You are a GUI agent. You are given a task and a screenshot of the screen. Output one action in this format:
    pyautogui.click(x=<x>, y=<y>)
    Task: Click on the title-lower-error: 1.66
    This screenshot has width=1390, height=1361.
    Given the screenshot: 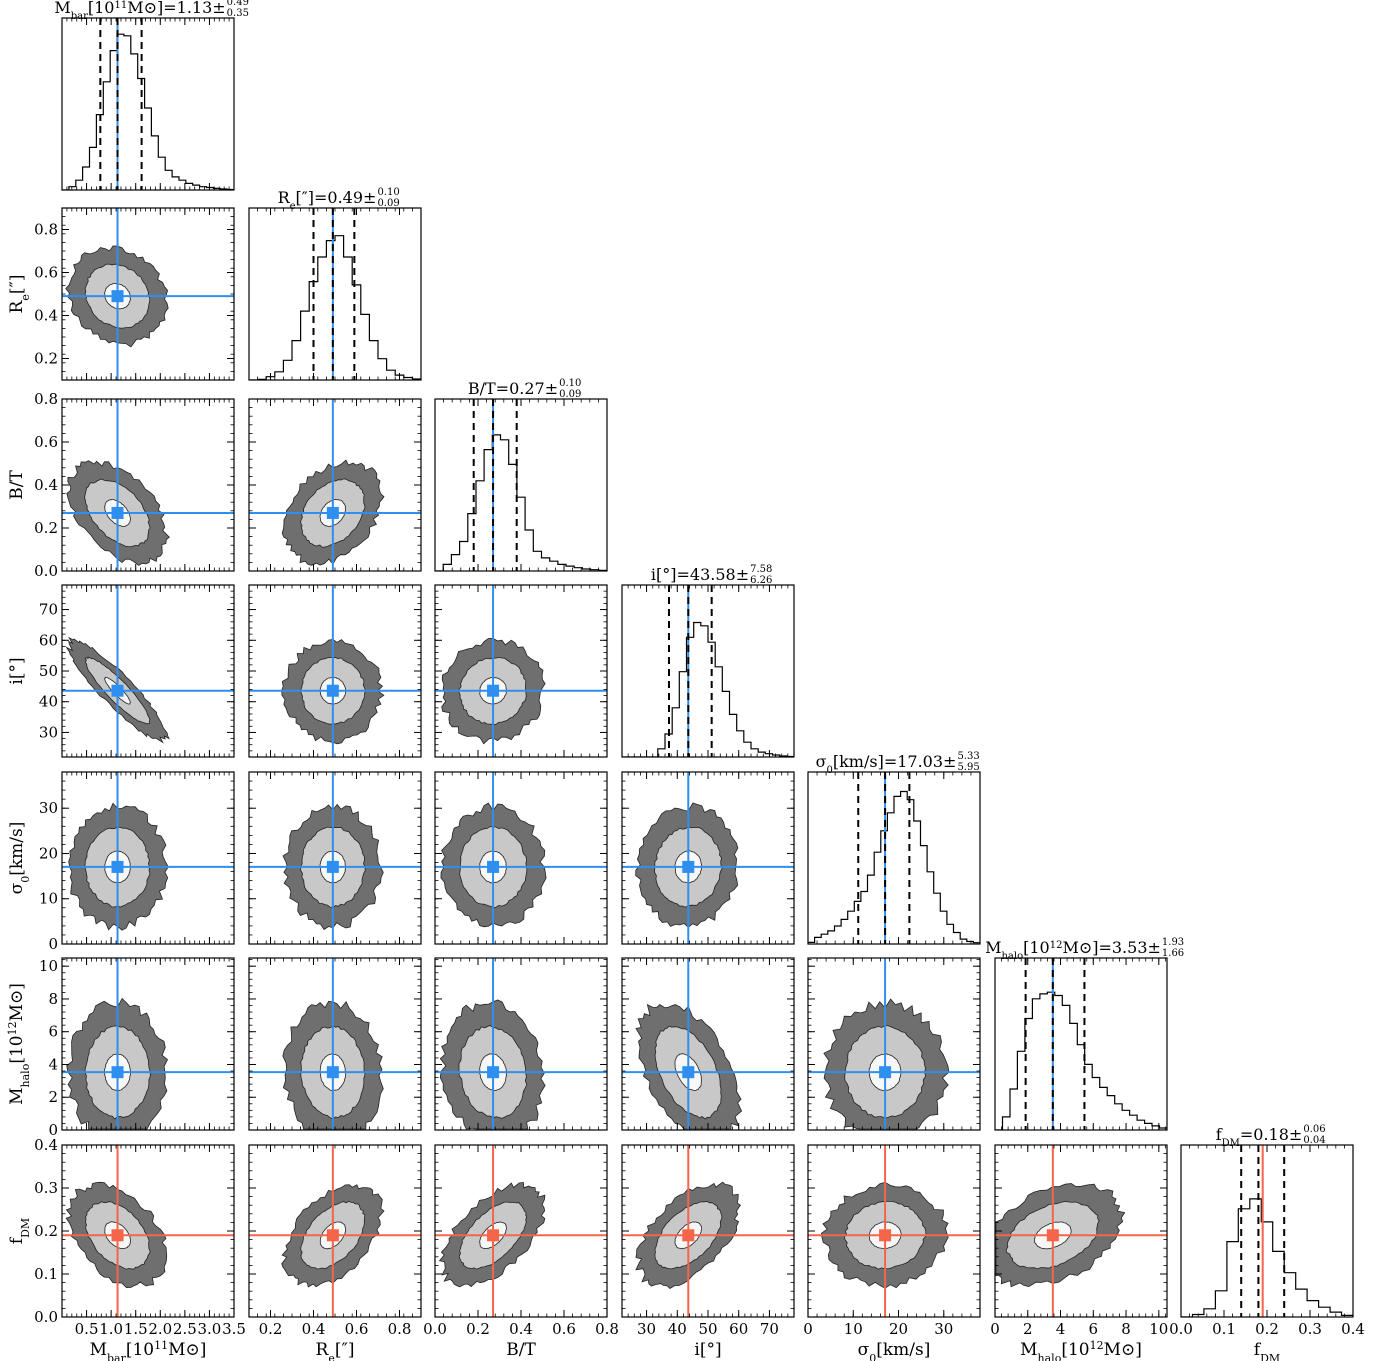 What is the action you would take?
    pyautogui.click(x=1173, y=953)
    